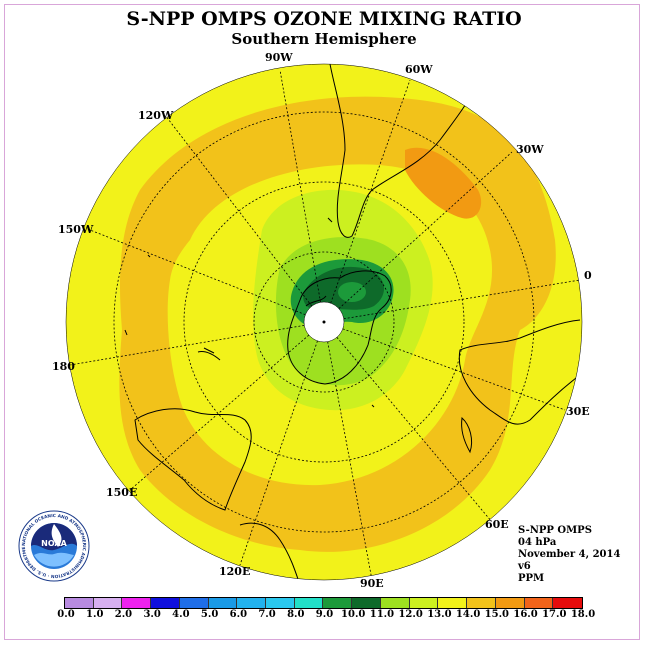 The width and height of the screenshot is (648, 648). Describe the element at coordinates (296, 614) in the screenshot. I see `color-scale-tick-label: 8.0` at that location.